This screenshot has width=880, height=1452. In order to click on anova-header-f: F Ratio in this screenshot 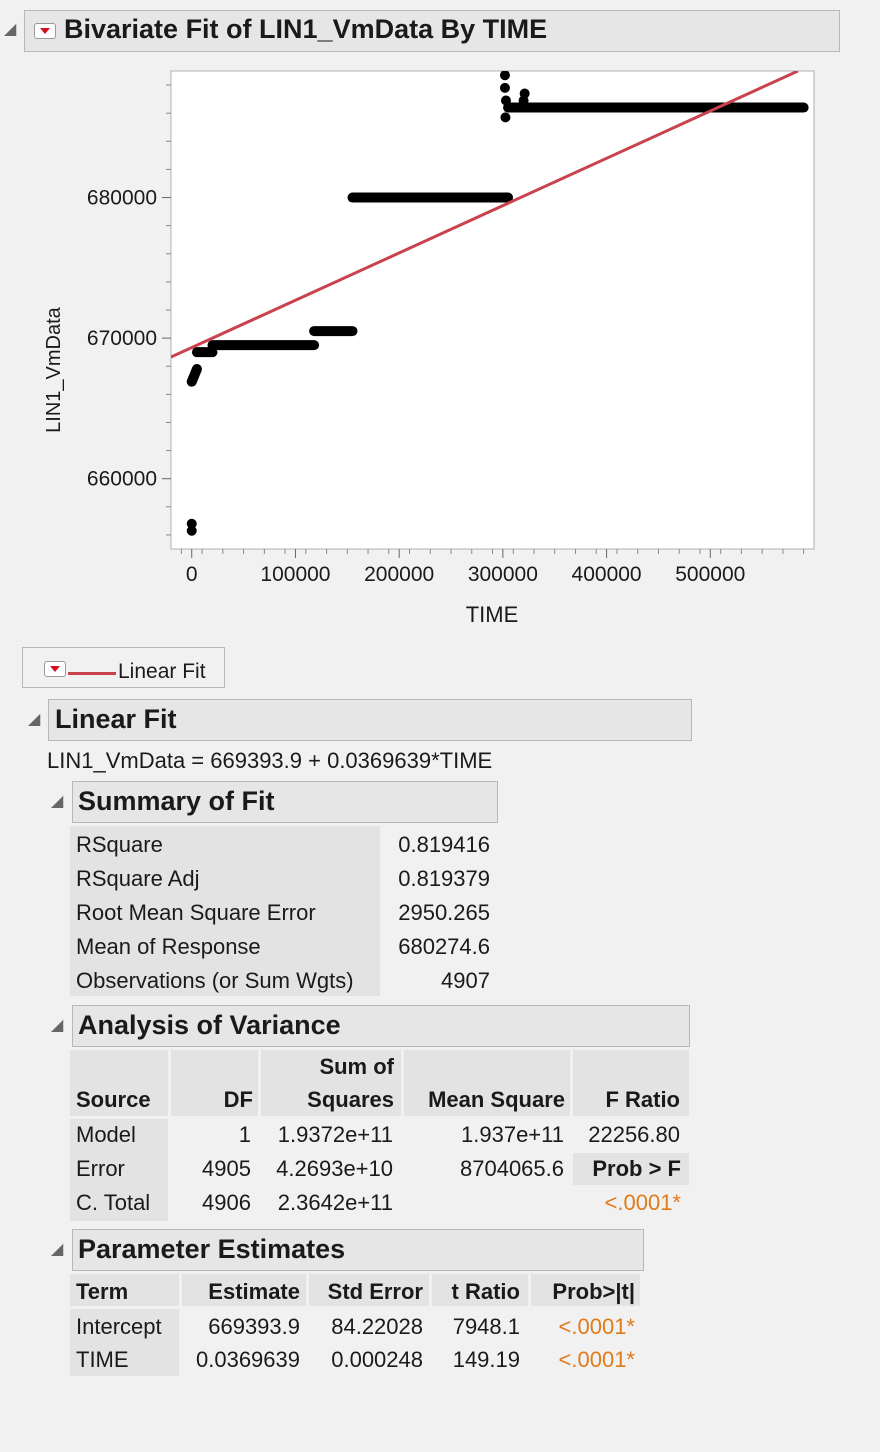, I will do `click(642, 1099)`.